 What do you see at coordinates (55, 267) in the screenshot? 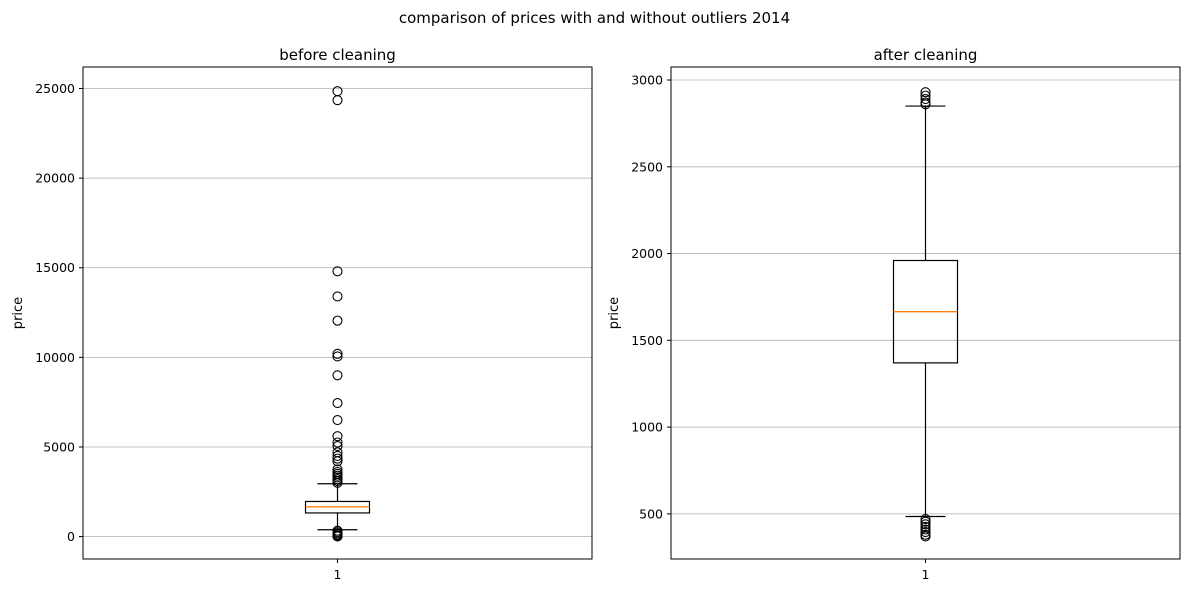
I see `y-tick-label: 15000` at bounding box center [55, 267].